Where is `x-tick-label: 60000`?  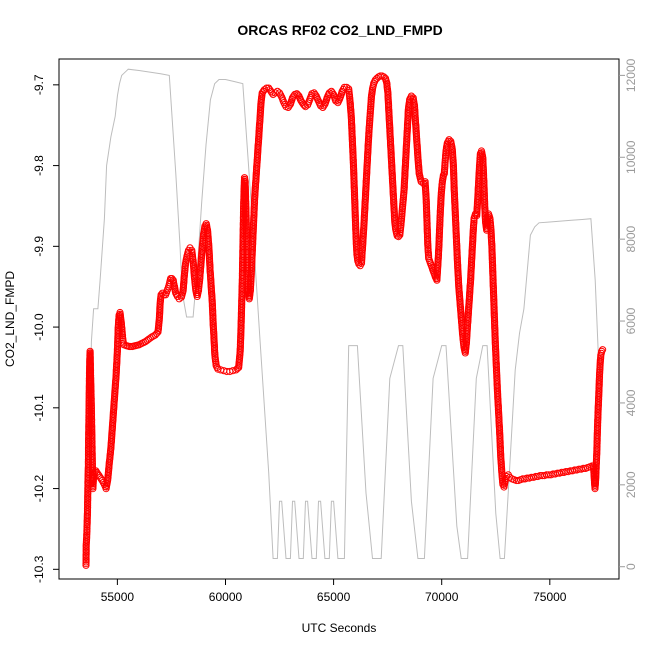 x-tick-label: 60000 is located at coordinates (226, 597).